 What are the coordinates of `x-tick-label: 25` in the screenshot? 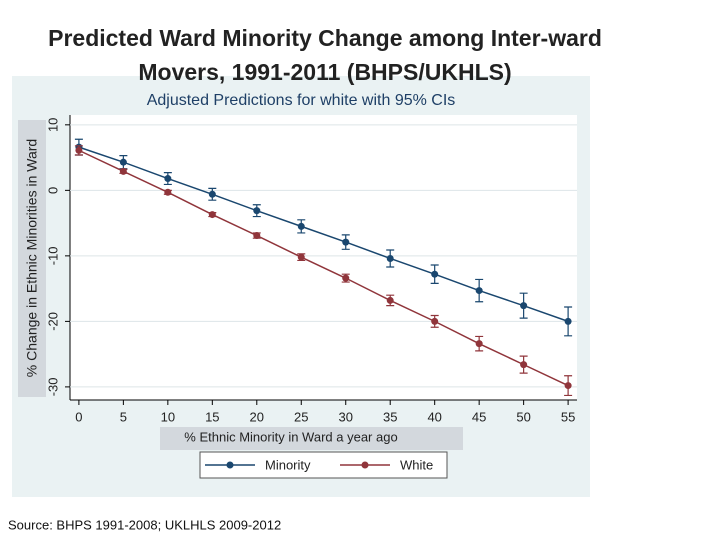 It's located at (301, 416).